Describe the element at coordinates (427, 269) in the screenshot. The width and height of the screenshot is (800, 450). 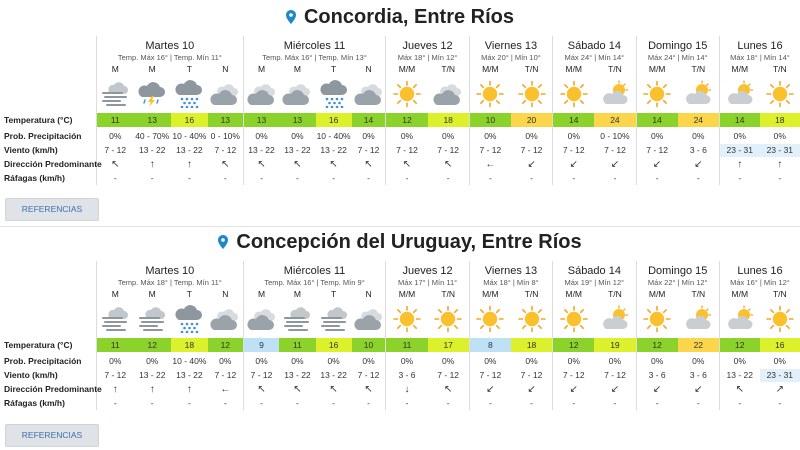
I see `day-name: Jueves 12` at that location.